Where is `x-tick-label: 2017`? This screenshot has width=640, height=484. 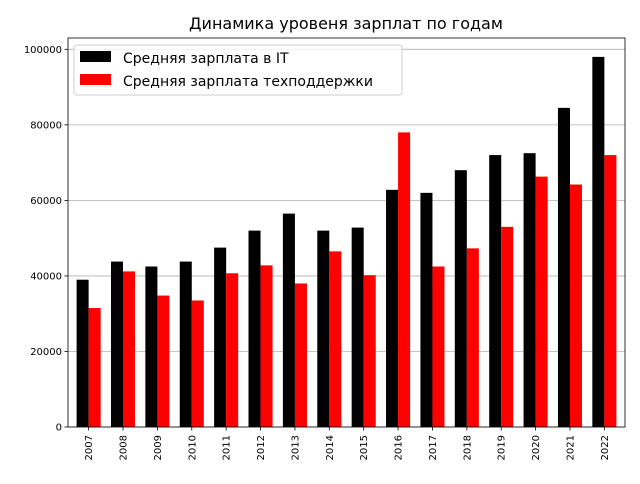
x-tick-label: 2017 is located at coordinates (433, 447).